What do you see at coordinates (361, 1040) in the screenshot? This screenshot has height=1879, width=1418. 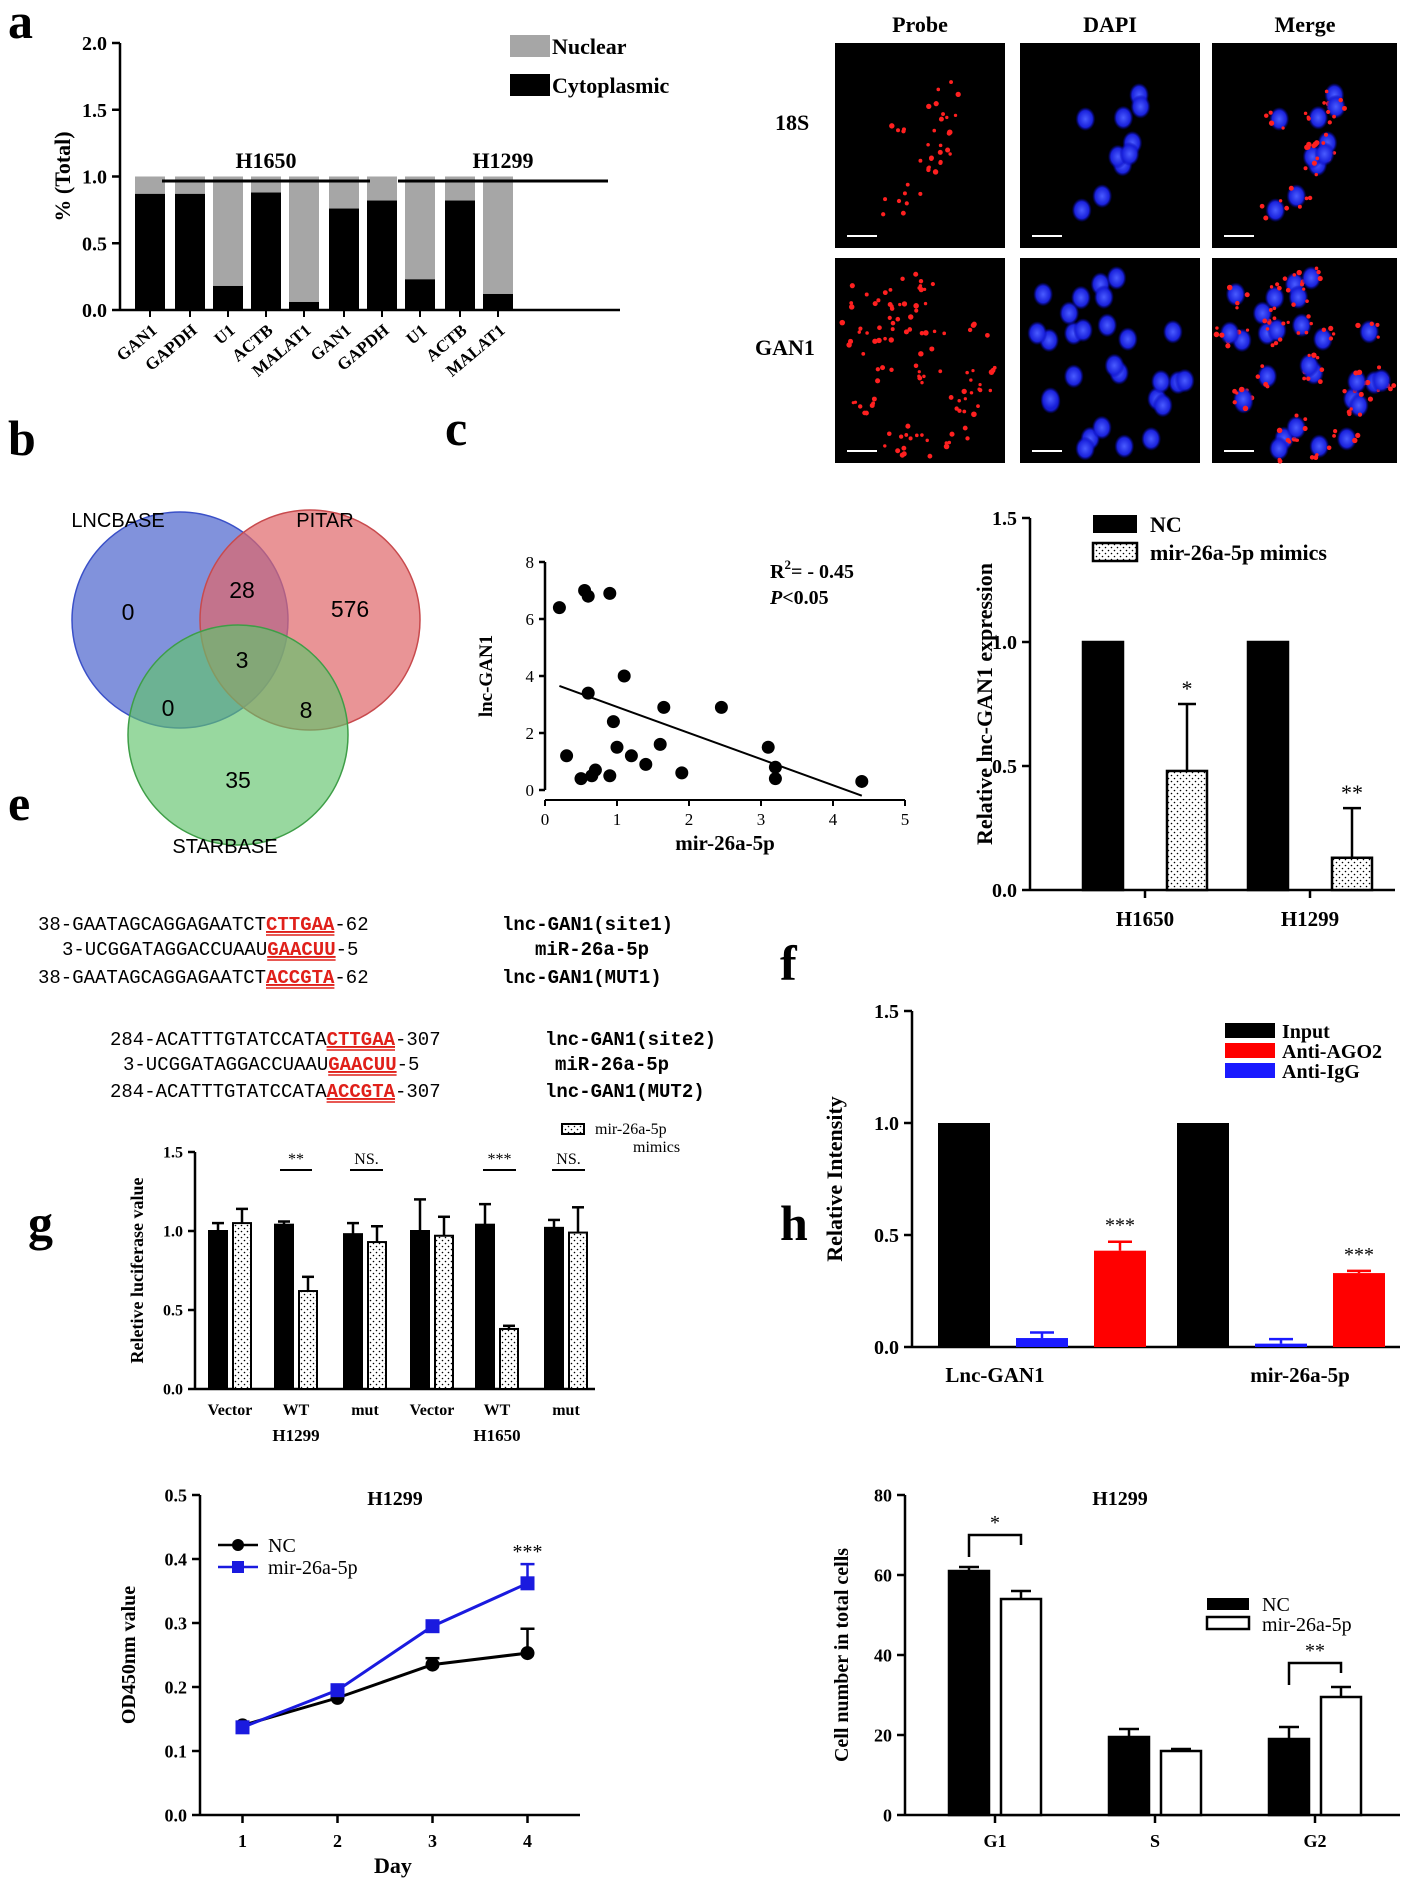 I see `seq-site2-motif: CTTGAA` at bounding box center [361, 1040].